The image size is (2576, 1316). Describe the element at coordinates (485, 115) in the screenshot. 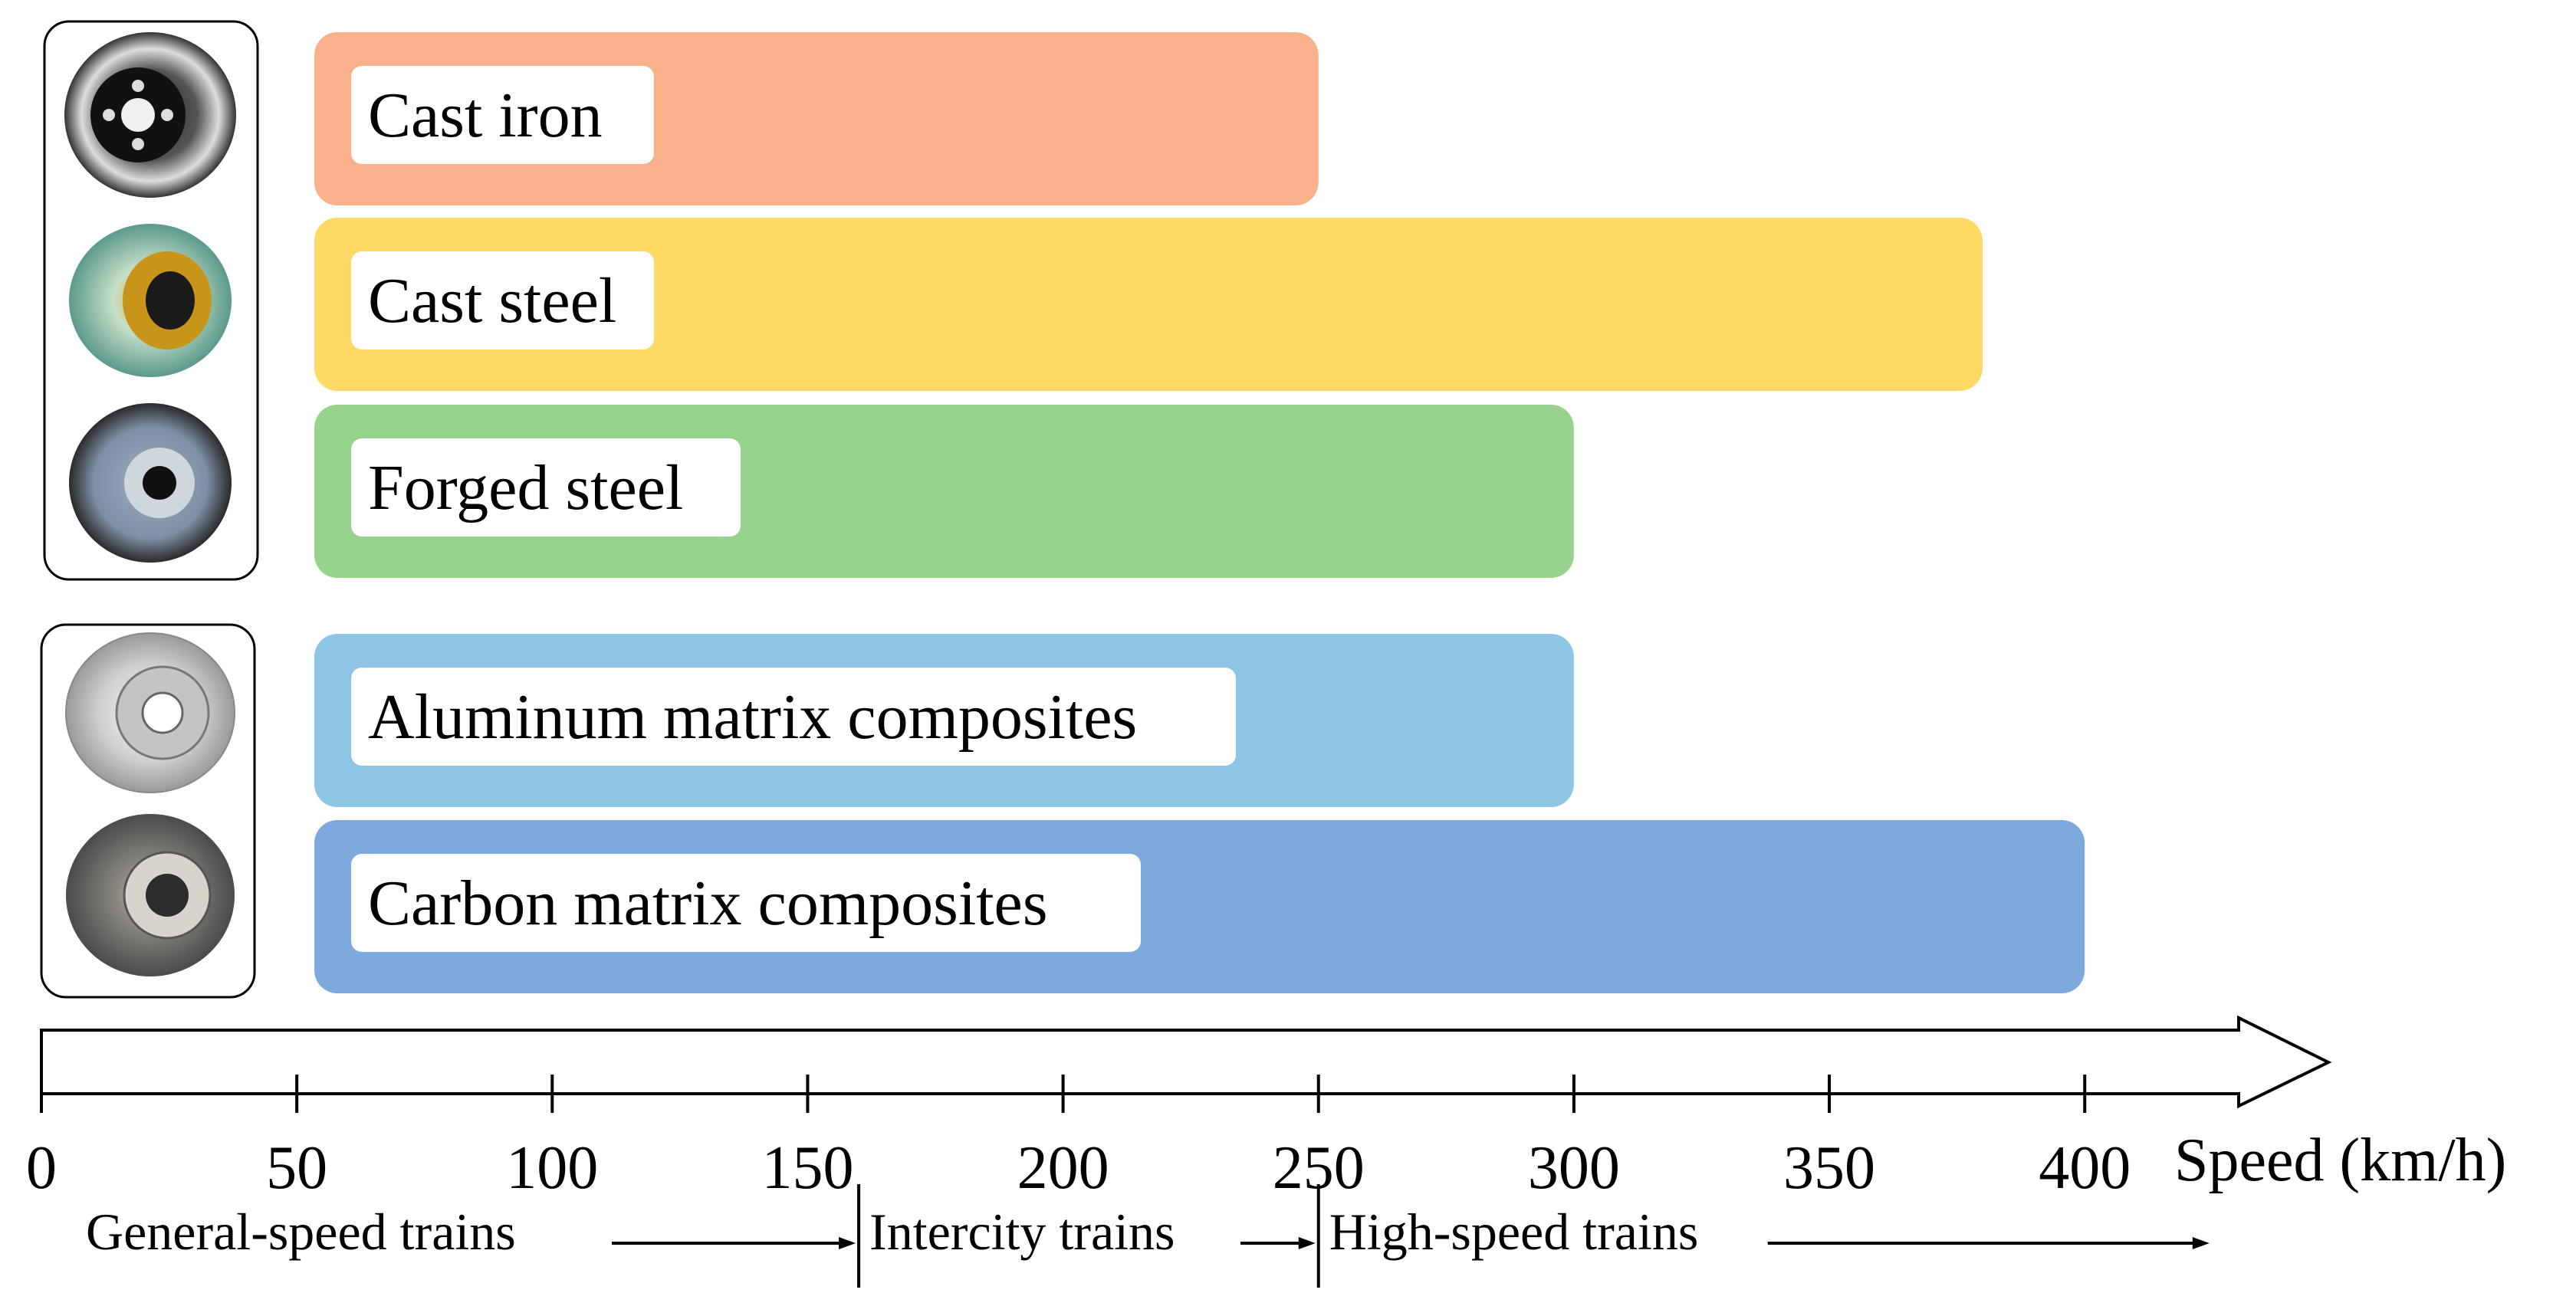

I see `bar-label-cast-iron: Cast iron` at that location.